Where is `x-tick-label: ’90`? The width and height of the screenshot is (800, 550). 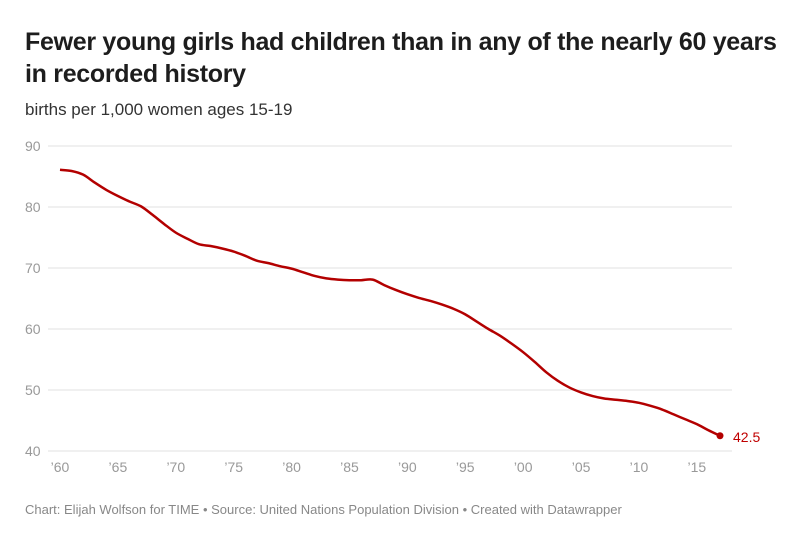
x-tick-label: ’90 is located at coordinates (407, 467).